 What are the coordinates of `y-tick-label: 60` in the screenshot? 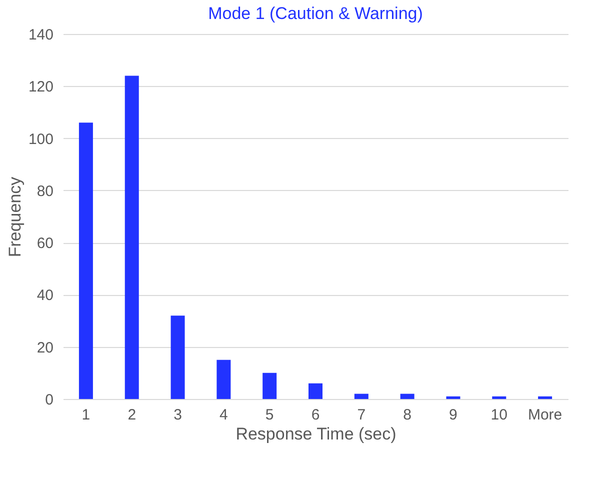 It's located at (45, 243).